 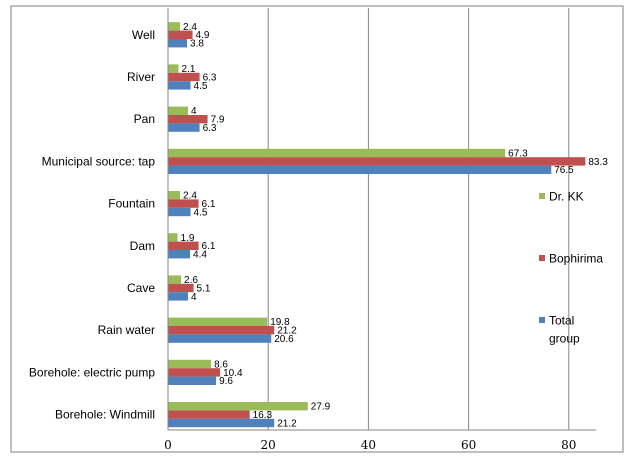 What do you see at coordinates (518, 153) in the screenshot?
I see `value-label: 67.3` at bounding box center [518, 153].